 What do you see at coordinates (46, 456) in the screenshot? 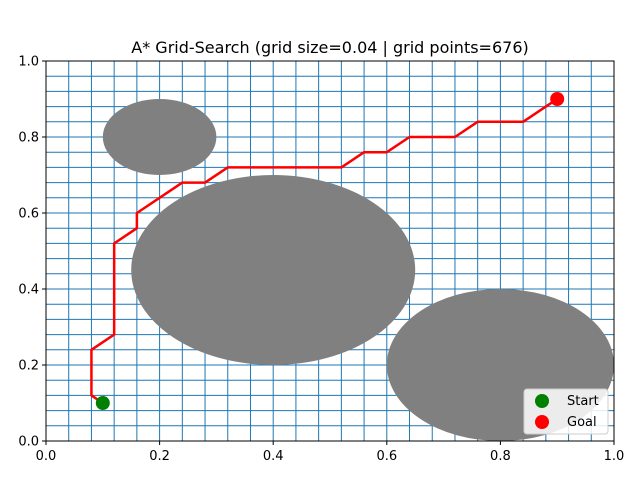
I see `x-tick-label: 0.0` at bounding box center [46, 456].